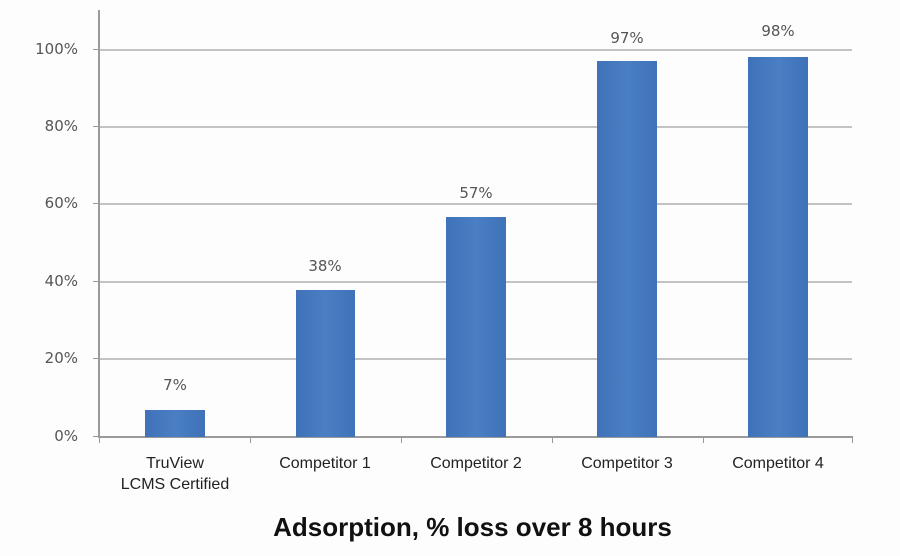 The image size is (900, 556). Describe the element at coordinates (175, 423) in the screenshot. I see `bar-truview` at that location.